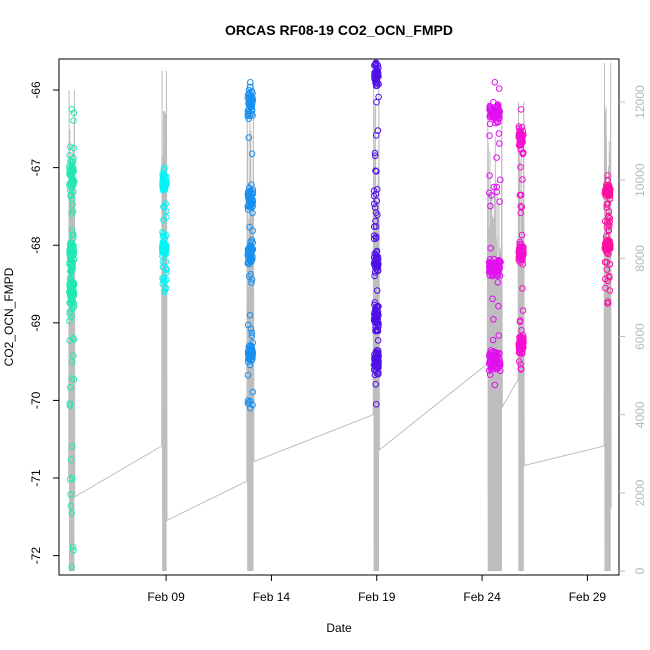  I want to click on y-tick-label: -67, so click(36, 168).